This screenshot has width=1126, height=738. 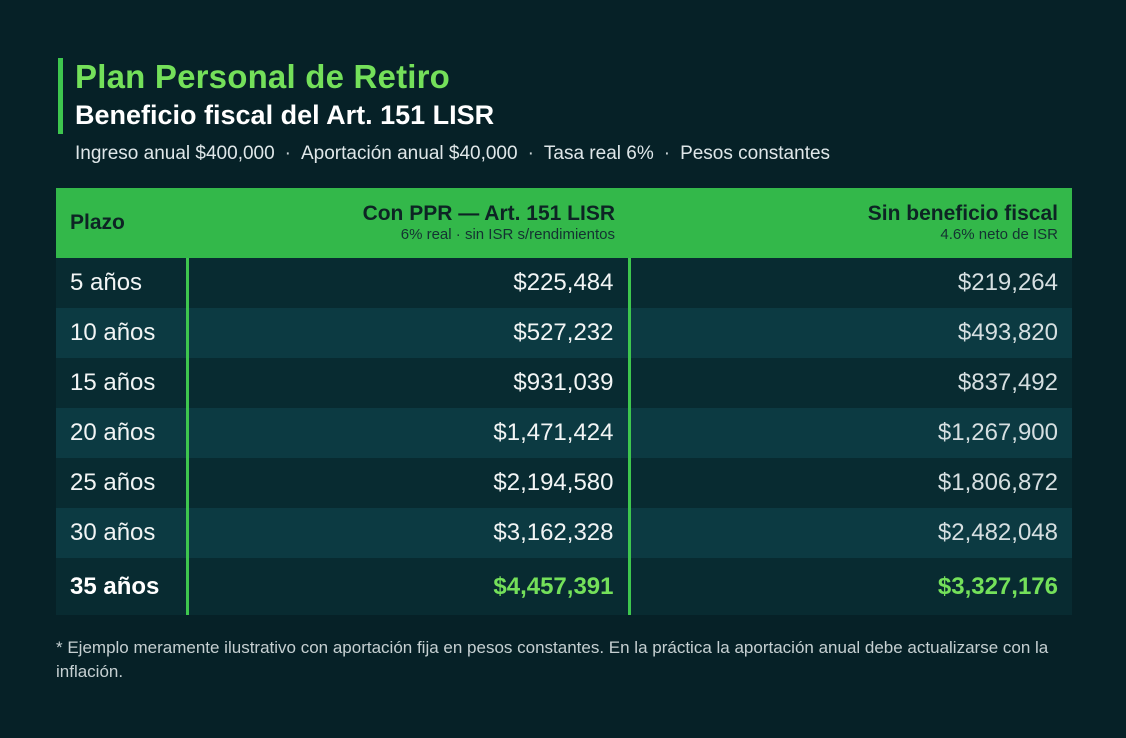 I want to click on column-header-sin-beneficio-label: Sin beneficio fiscal, so click(x=962, y=213).